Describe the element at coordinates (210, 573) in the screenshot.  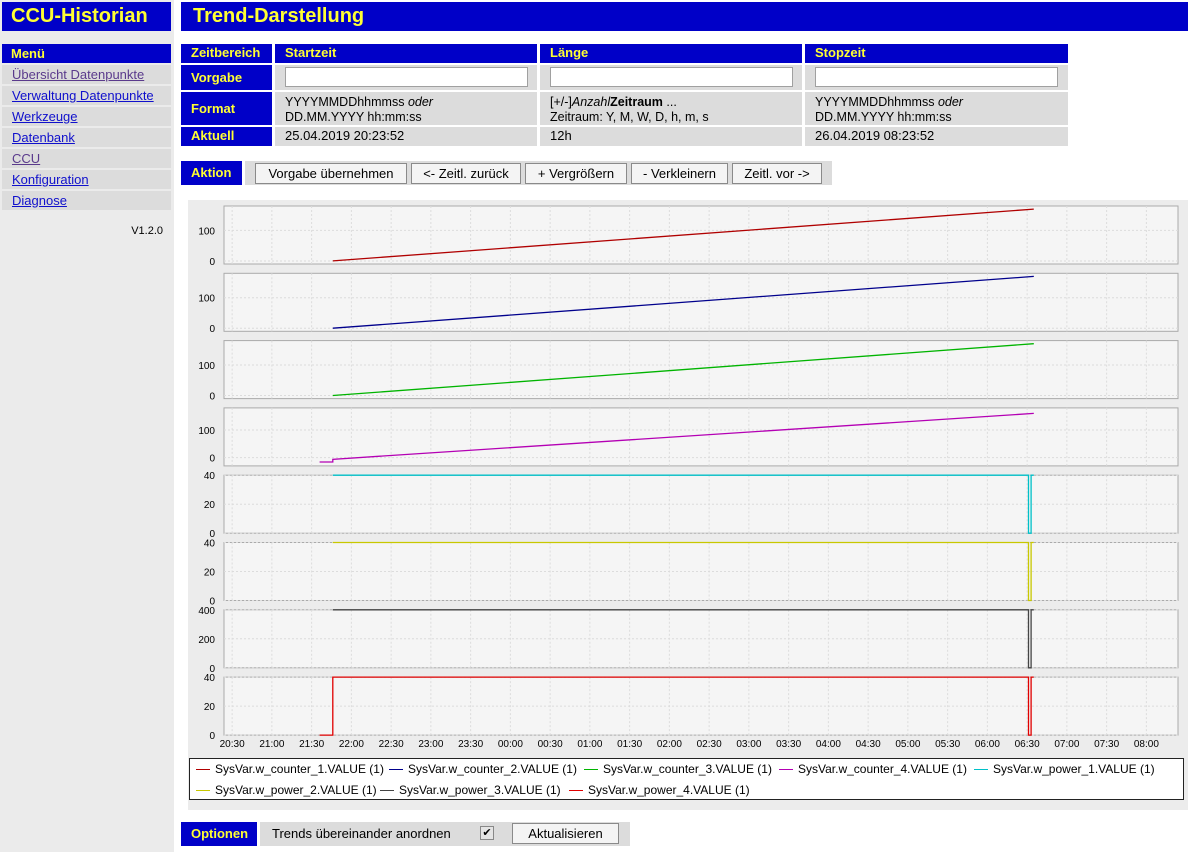
I see `y-tick-label-6-2: 20` at that location.